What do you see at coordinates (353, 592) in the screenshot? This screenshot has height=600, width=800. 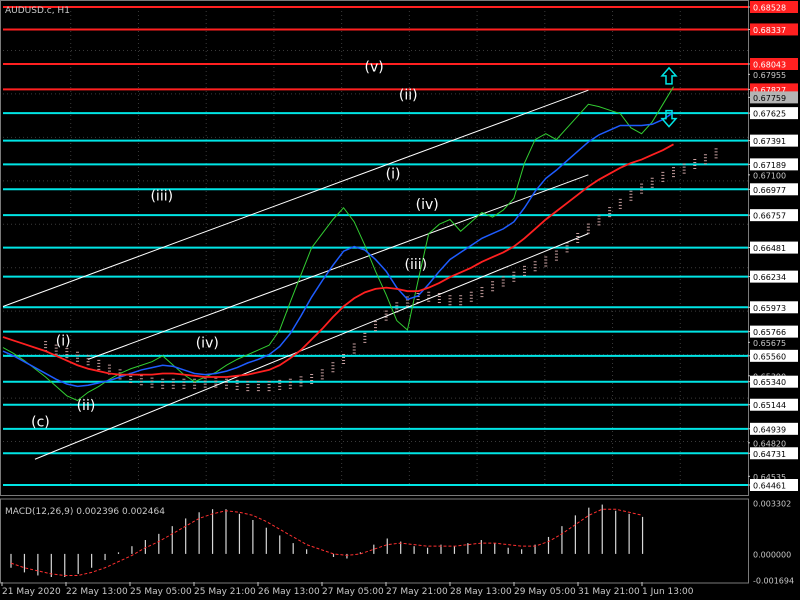 I see `time-label: 27 May 05:00` at bounding box center [353, 592].